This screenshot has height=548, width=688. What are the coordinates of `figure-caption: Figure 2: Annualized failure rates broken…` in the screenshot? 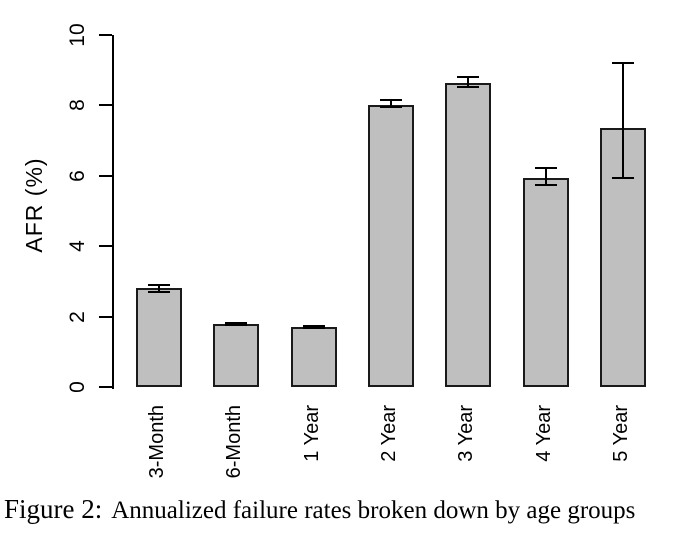 It's located at (346, 509).